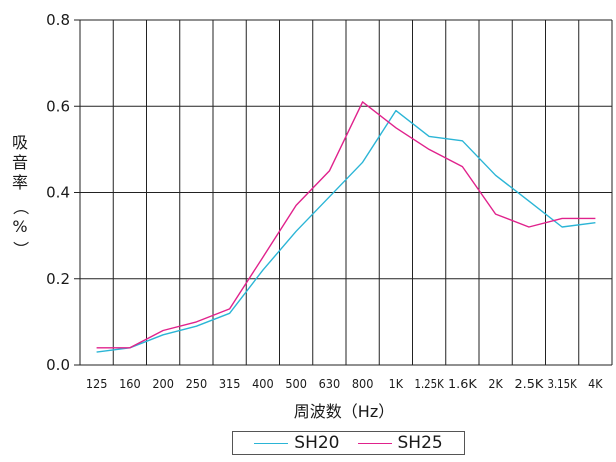 Image resolution: width=616 pixels, height=462 pixels. I want to click on x-tick-label: 1K, so click(396, 384).